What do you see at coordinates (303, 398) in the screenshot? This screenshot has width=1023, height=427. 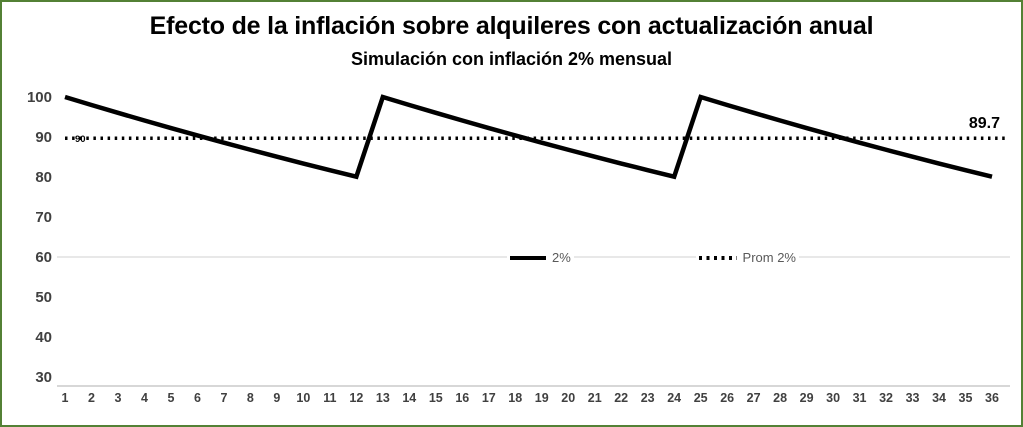 I see `x-tick-label-10: 10` at bounding box center [303, 398].